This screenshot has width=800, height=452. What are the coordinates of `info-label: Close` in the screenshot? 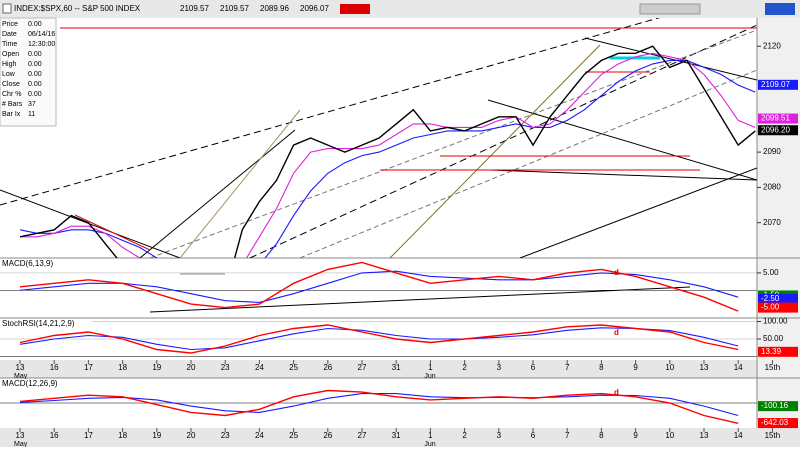 It's located at (11, 84).